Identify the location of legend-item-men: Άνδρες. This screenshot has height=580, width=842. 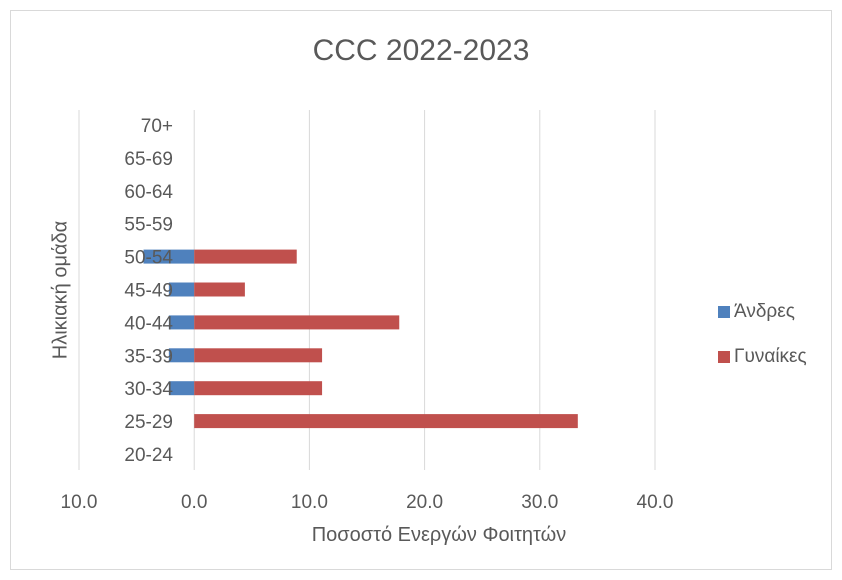
(762, 312).